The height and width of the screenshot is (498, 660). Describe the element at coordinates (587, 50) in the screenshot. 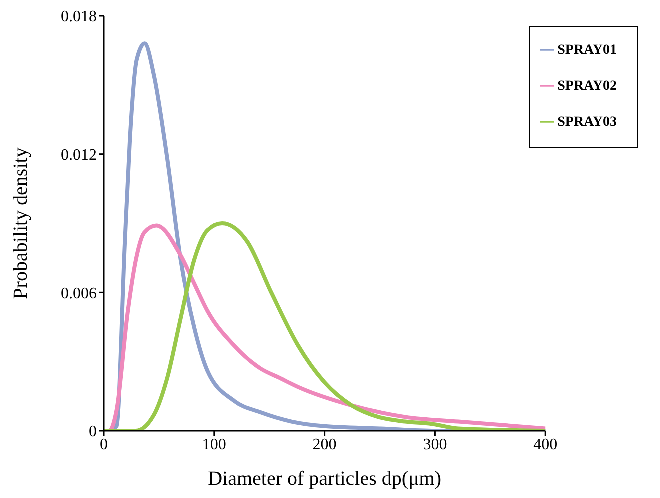

I see `legend-label: SPRAY01` at that location.